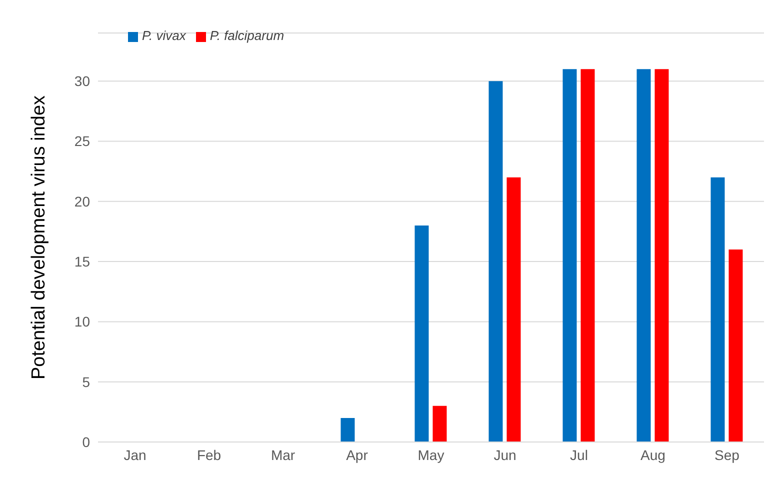  What do you see at coordinates (39, 237) in the screenshot?
I see `y-axis-title: Potential development virus index` at bounding box center [39, 237].